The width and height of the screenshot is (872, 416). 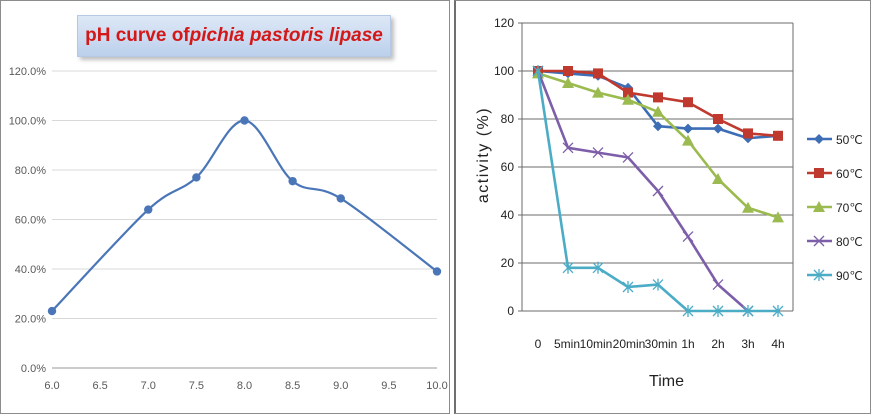 What do you see at coordinates (849, 276) in the screenshot?
I see `legend-label: 90℃` at bounding box center [849, 276].